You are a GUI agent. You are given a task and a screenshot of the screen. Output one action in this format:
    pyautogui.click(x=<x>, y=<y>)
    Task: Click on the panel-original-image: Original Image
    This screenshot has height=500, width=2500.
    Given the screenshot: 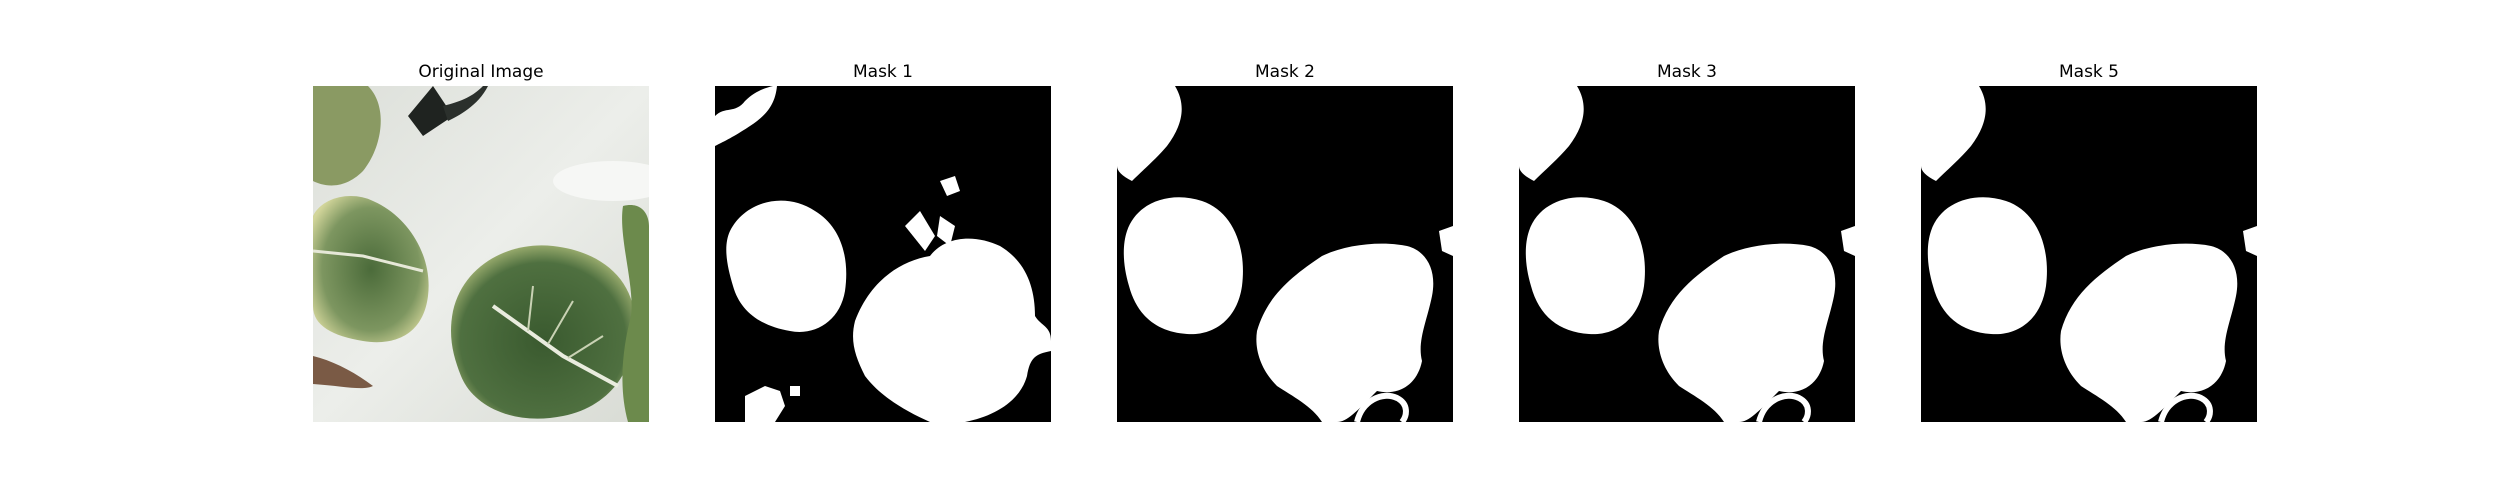 What is the action you would take?
    pyautogui.click(x=481, y=242)
    